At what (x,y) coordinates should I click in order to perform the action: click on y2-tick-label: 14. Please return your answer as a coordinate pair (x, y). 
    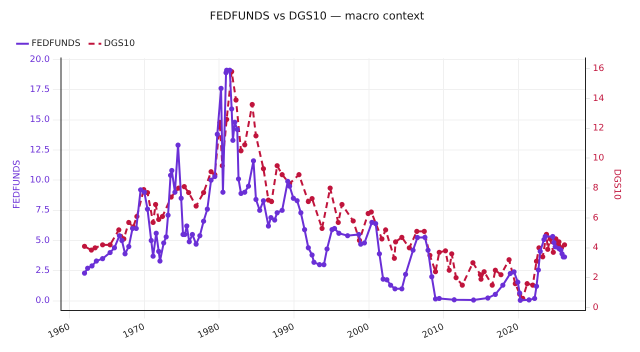
    Looking at the image, I should click on (598, 99).